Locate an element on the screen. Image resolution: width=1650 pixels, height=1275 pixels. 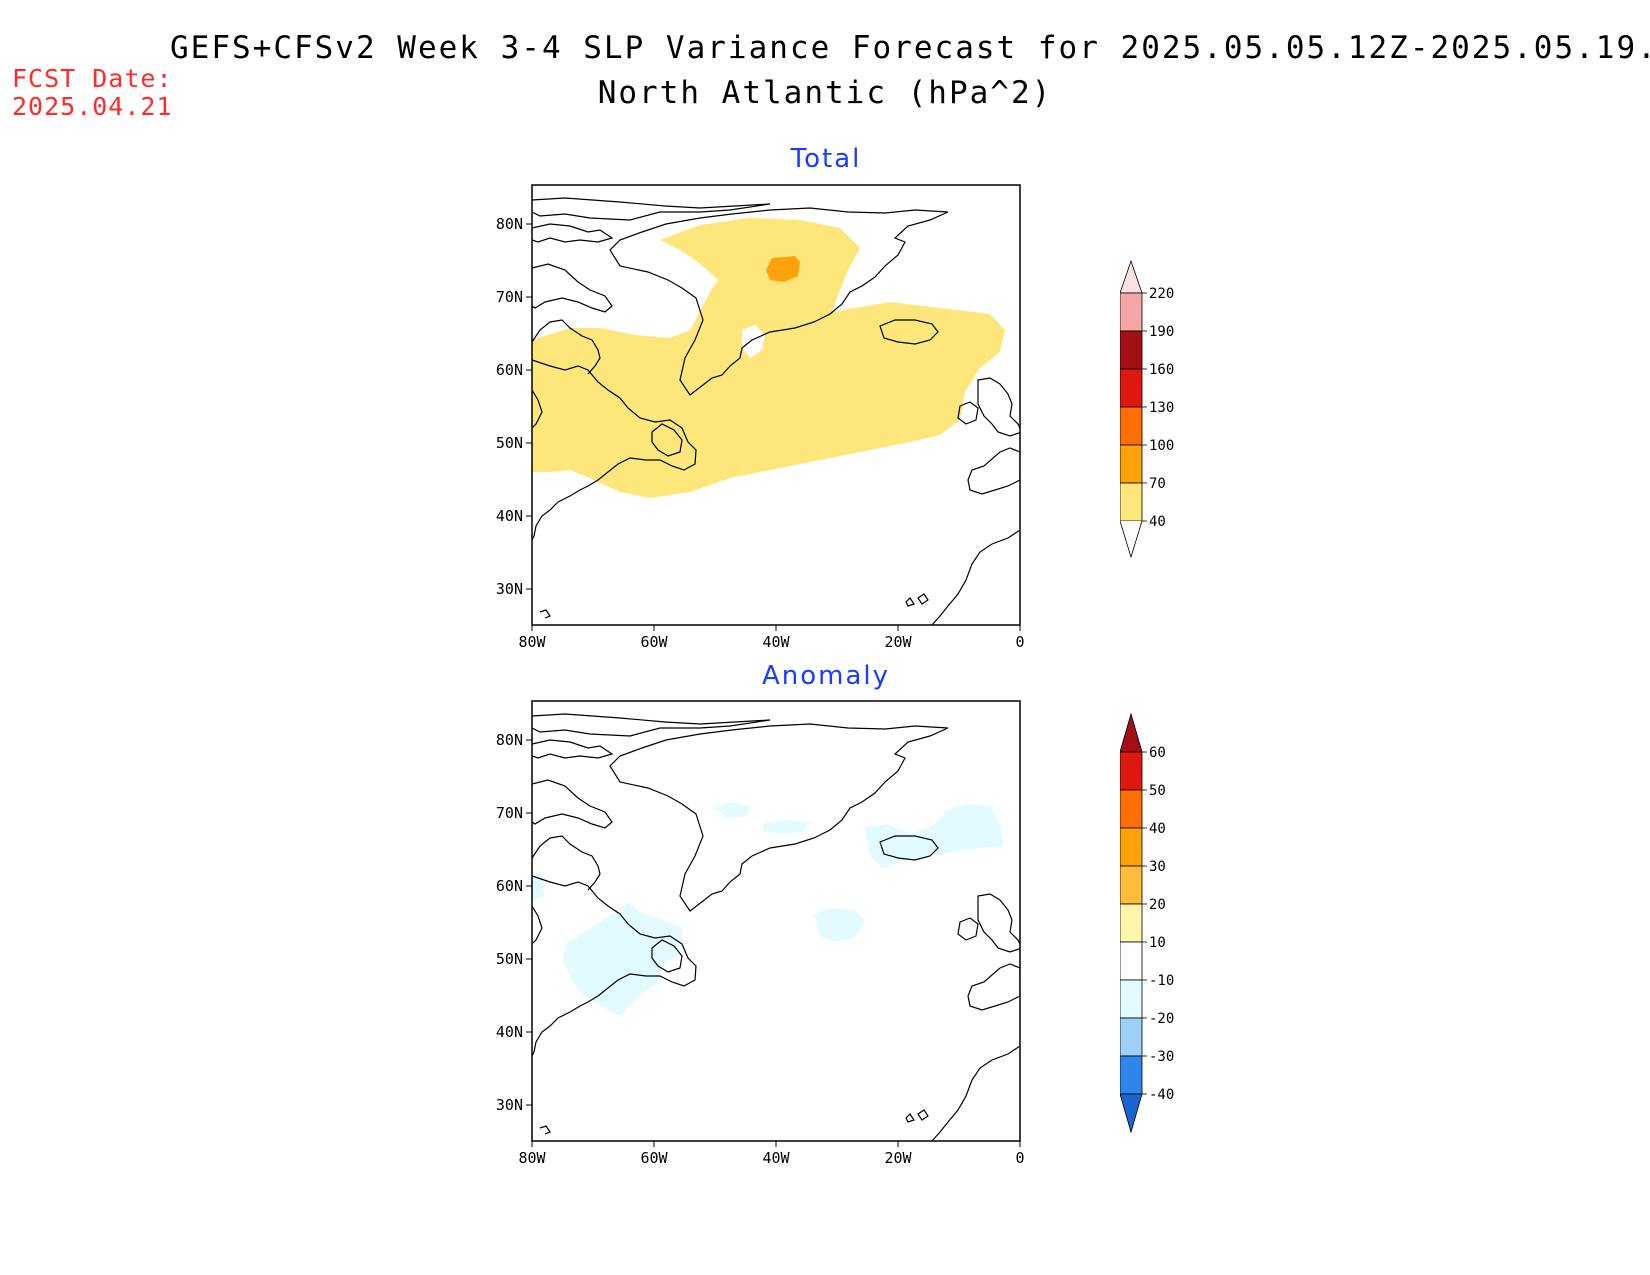
colorbar-tick-label: 220 is located at coordinates (1161, 294).